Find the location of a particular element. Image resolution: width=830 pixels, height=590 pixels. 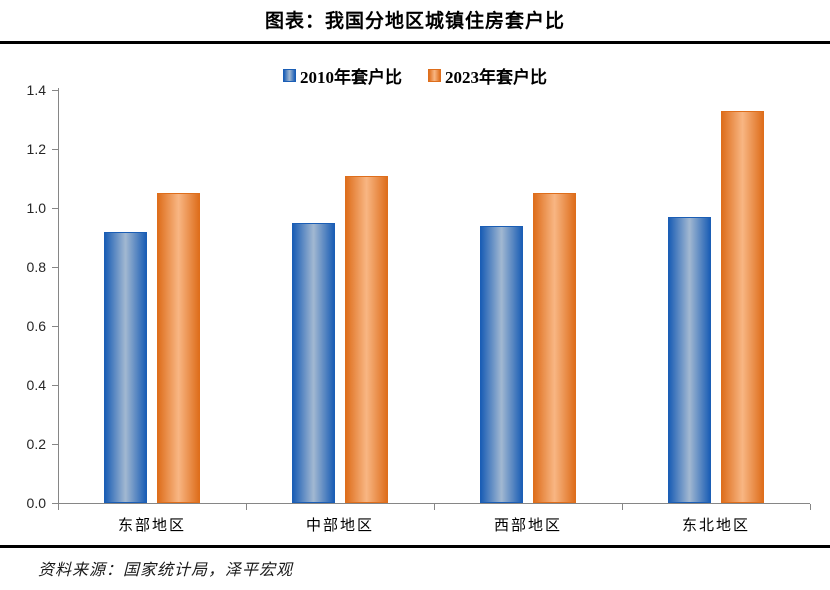

bar-2023年套户比-东北地区 is located at coordinates (742, 306).